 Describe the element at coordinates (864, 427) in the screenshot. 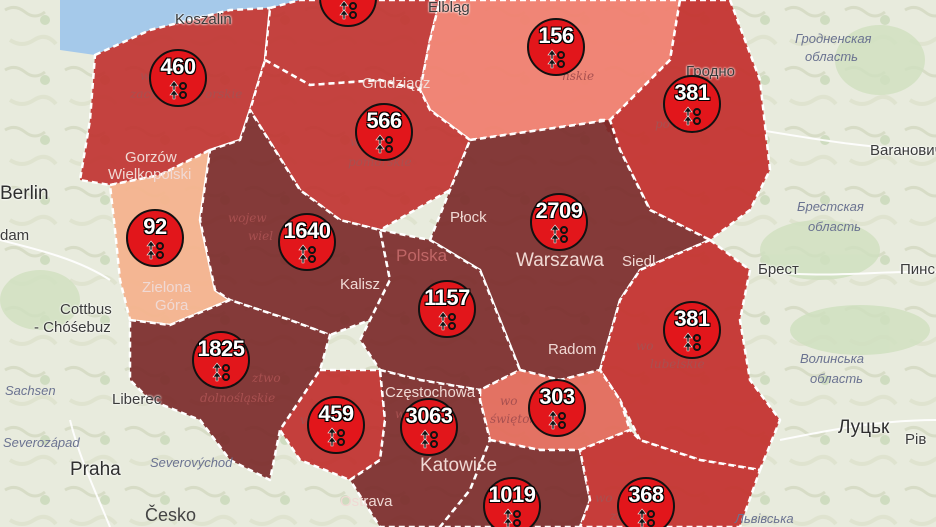

I see `city-label: Луцьк` at that location.